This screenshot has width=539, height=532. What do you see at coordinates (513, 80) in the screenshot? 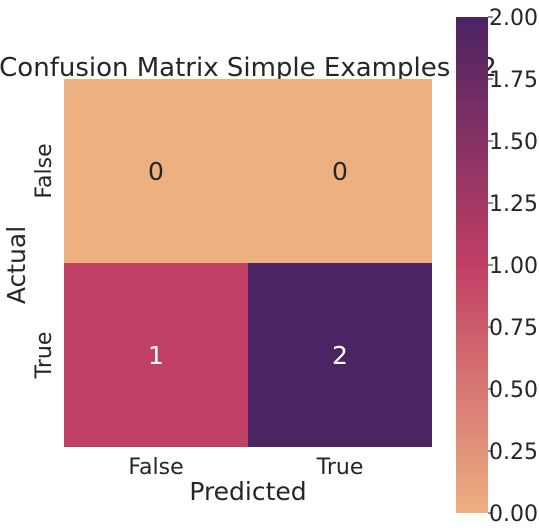
I see `colorbar-tick-label: 1.75` at bounding box center [513, 80].